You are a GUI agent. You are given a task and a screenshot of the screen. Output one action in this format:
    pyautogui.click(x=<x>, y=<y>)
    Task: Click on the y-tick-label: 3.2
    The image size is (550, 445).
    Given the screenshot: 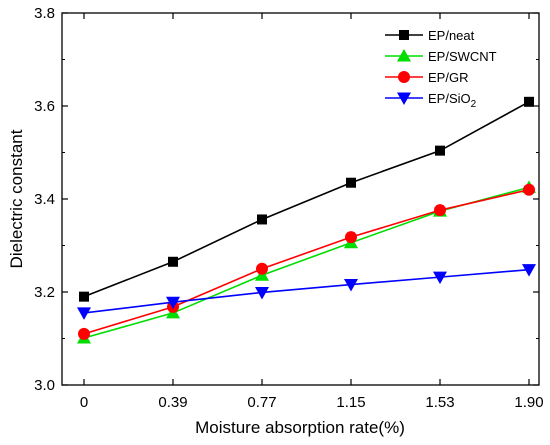 What is the action you would take?
    pyautogui.click(x=44, y=292)
    